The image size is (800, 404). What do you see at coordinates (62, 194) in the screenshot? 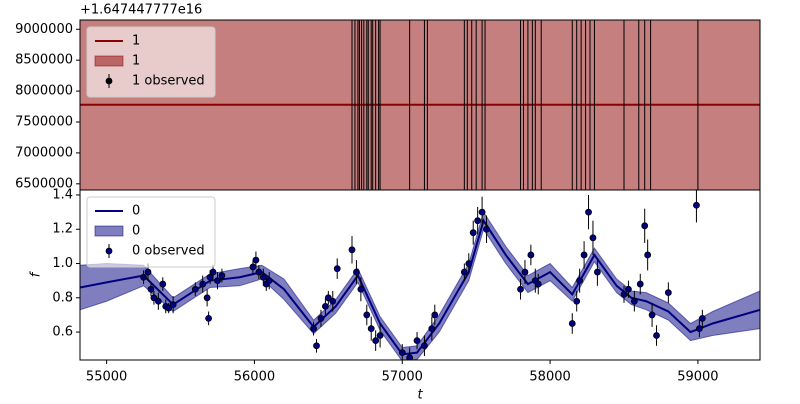
I see `y-tick-label: 1.4` at bounding box center [62, 194].